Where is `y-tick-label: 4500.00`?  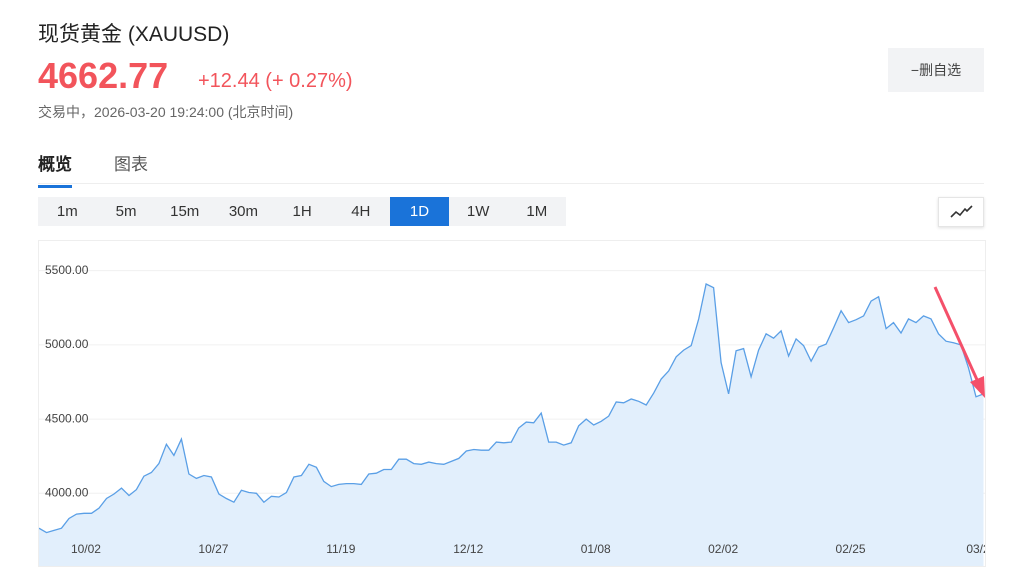
y-tick-label: 4500.00 is located at coordinates (67, 418).